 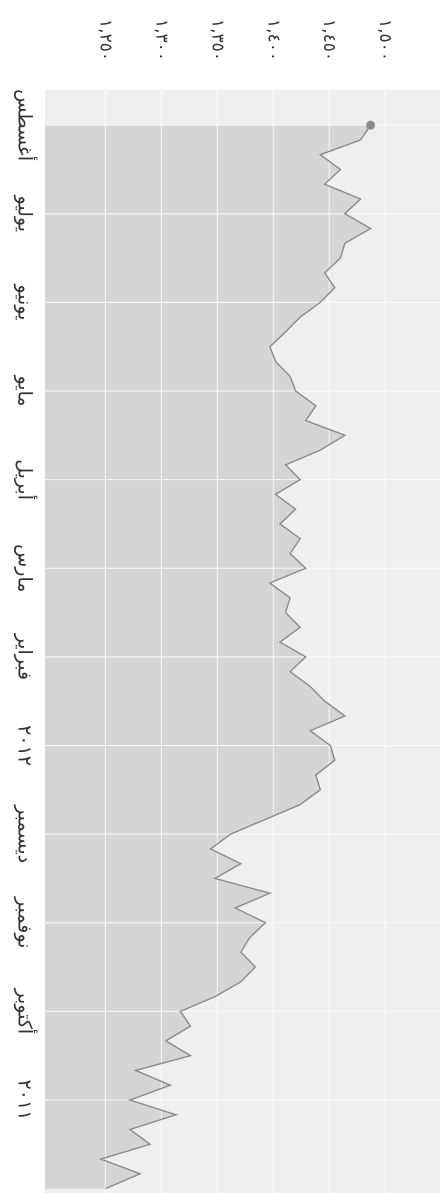 What do you see at coordinates (217, 40) in the screenshot?
I see `y-tick-label: ١,٣٥٠` at bounding box center [217, 40].